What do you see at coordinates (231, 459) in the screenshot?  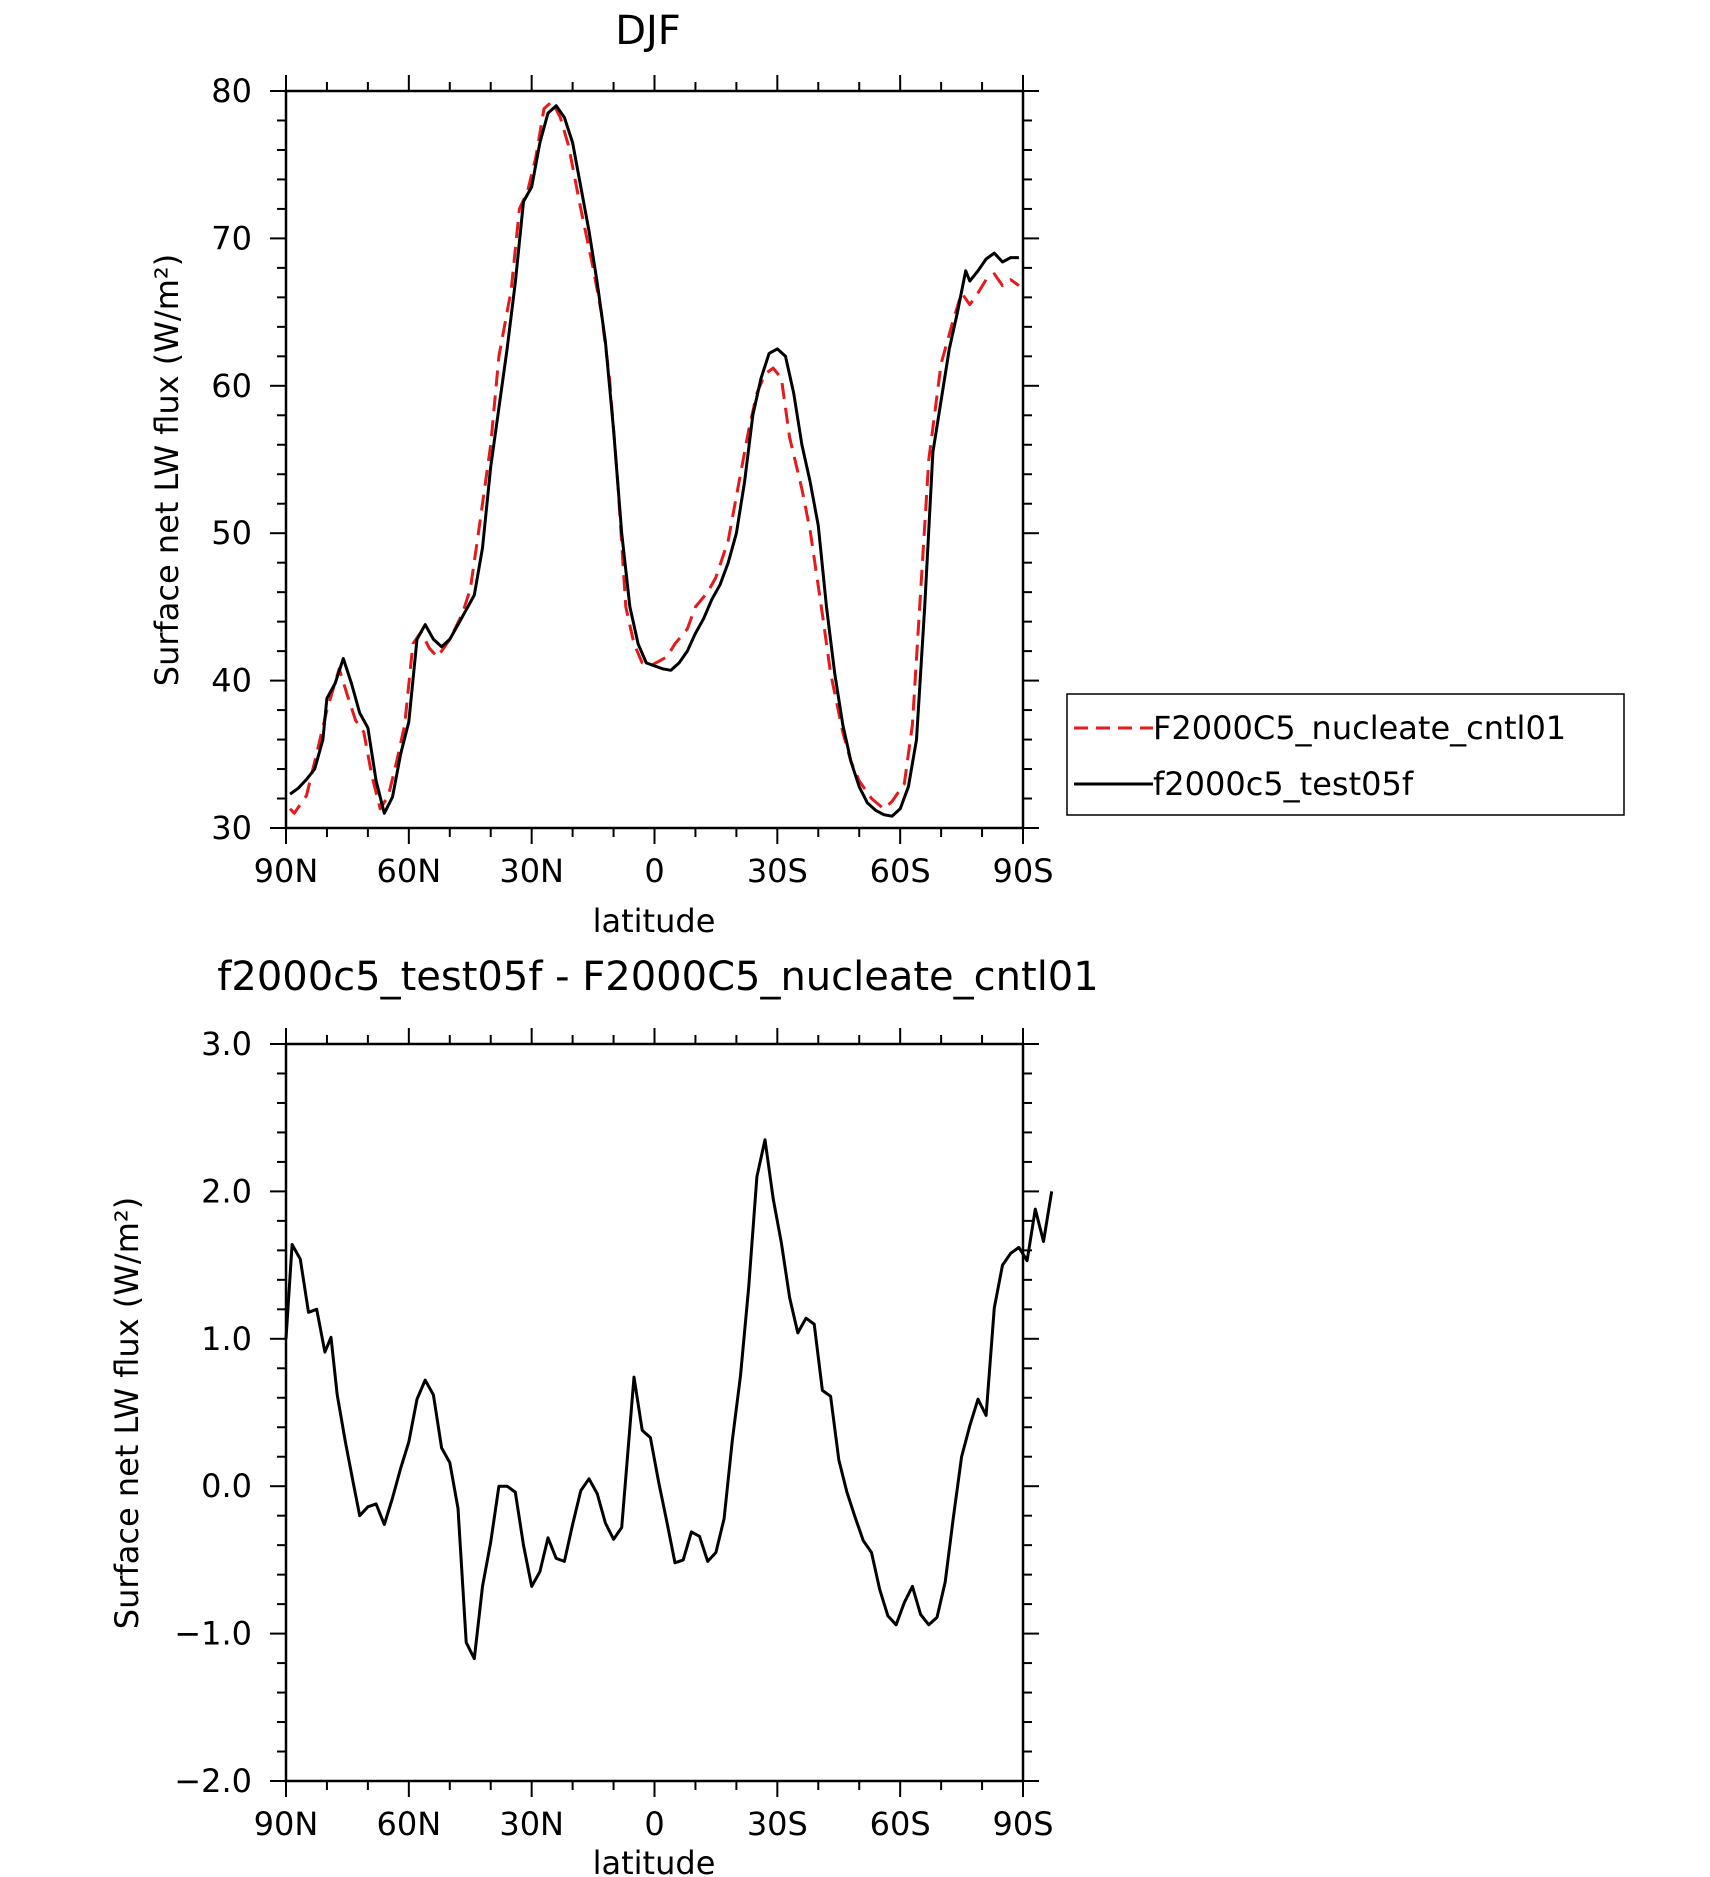 I see `top-y-tick-labels: 30 40 50 60 70 80` at bounding box center [231, 459].